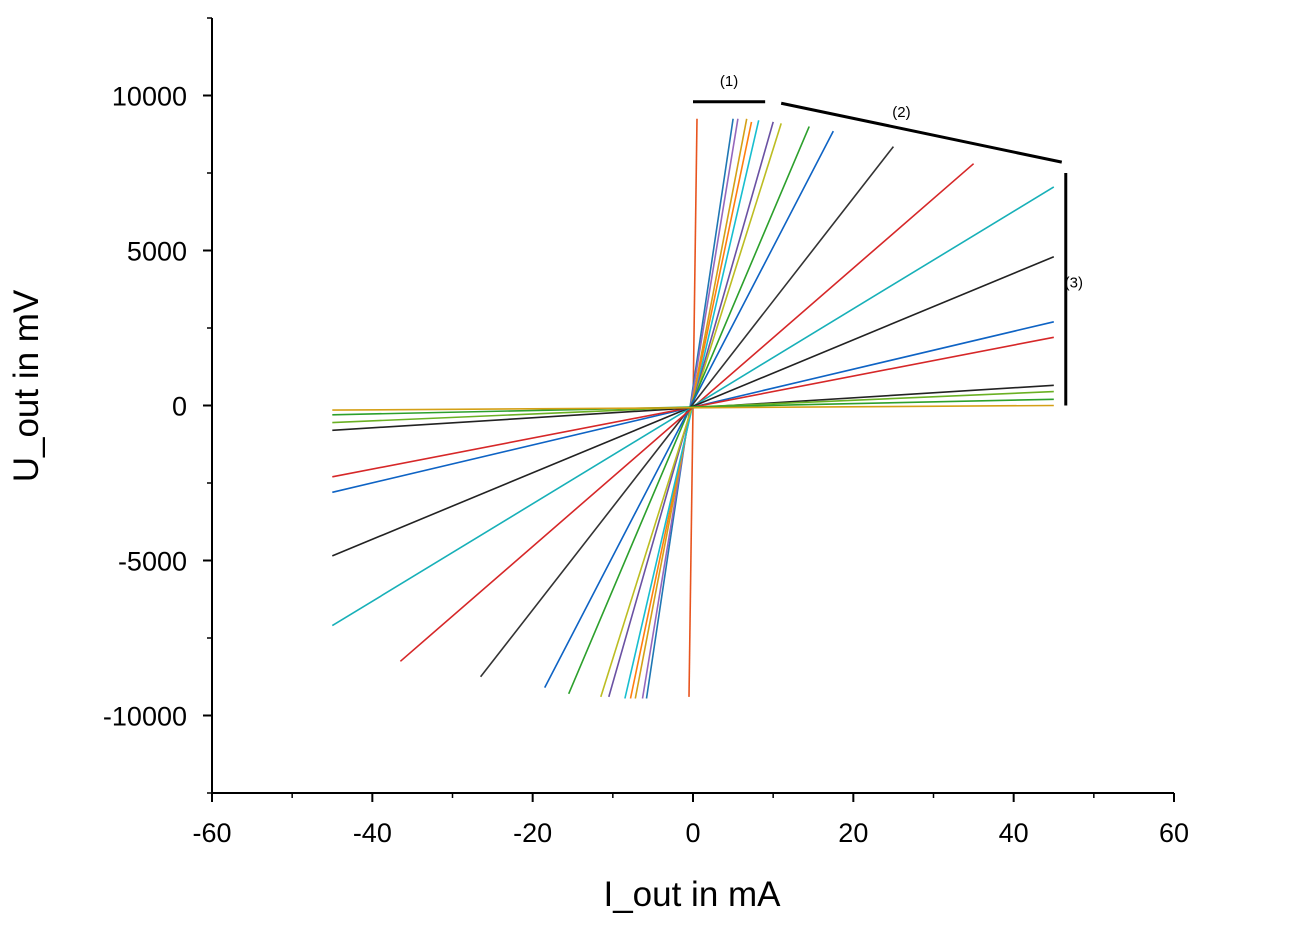 This screenshot has width=1296, height=939. Describe the element at coordinates (372, 833) in the screenshot. I see `x-tick-label: -40` at that location.